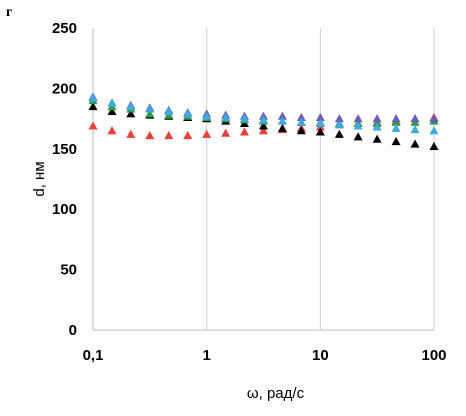  Describe the element at coordinates (265, 355) in the screenshot. I see `x-tick-labels: 0,1 1 10 100` at that location.